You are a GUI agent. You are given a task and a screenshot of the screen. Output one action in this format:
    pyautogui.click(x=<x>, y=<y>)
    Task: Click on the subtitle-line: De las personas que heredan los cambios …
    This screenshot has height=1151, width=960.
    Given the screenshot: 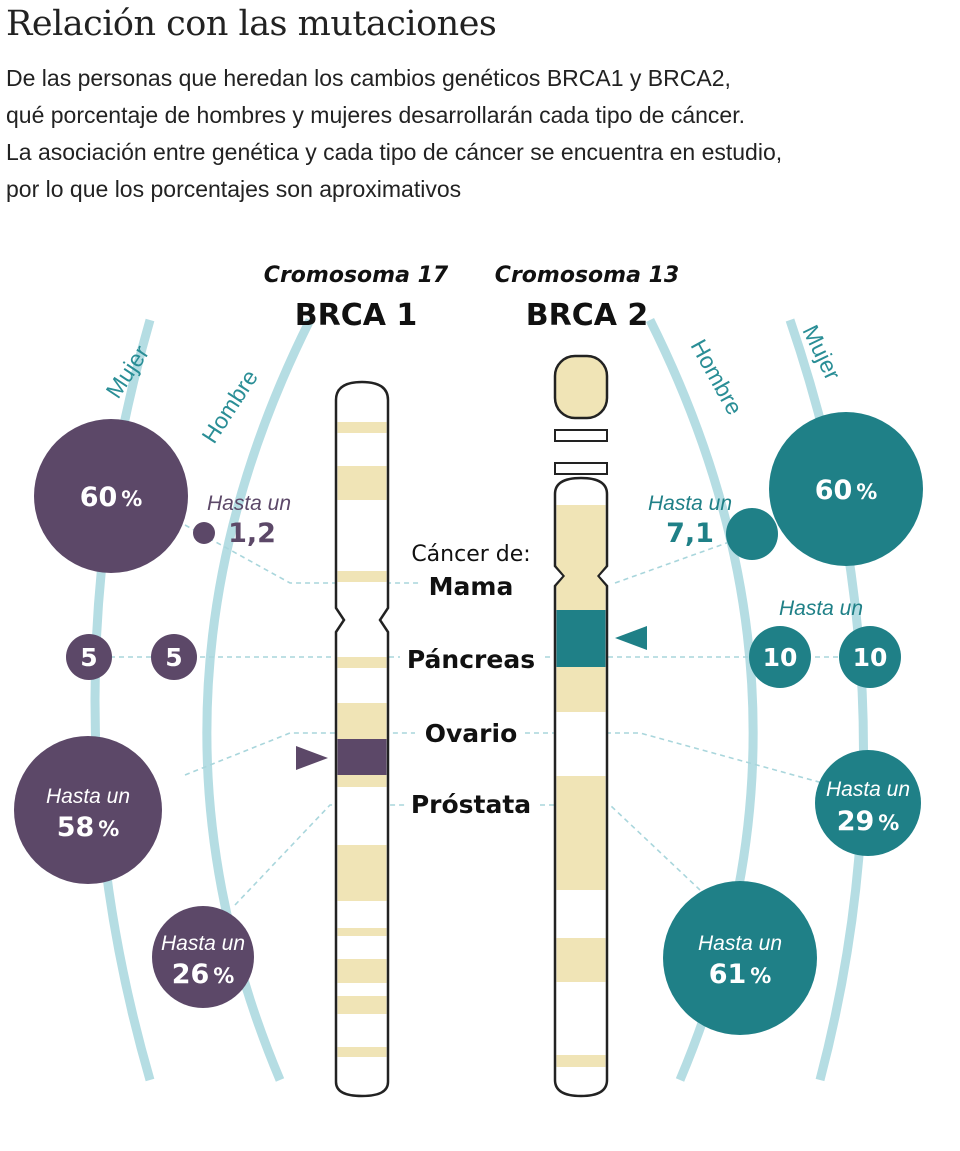 What is the action you would take?
    pyautogui.click(x=368, y=78)
    